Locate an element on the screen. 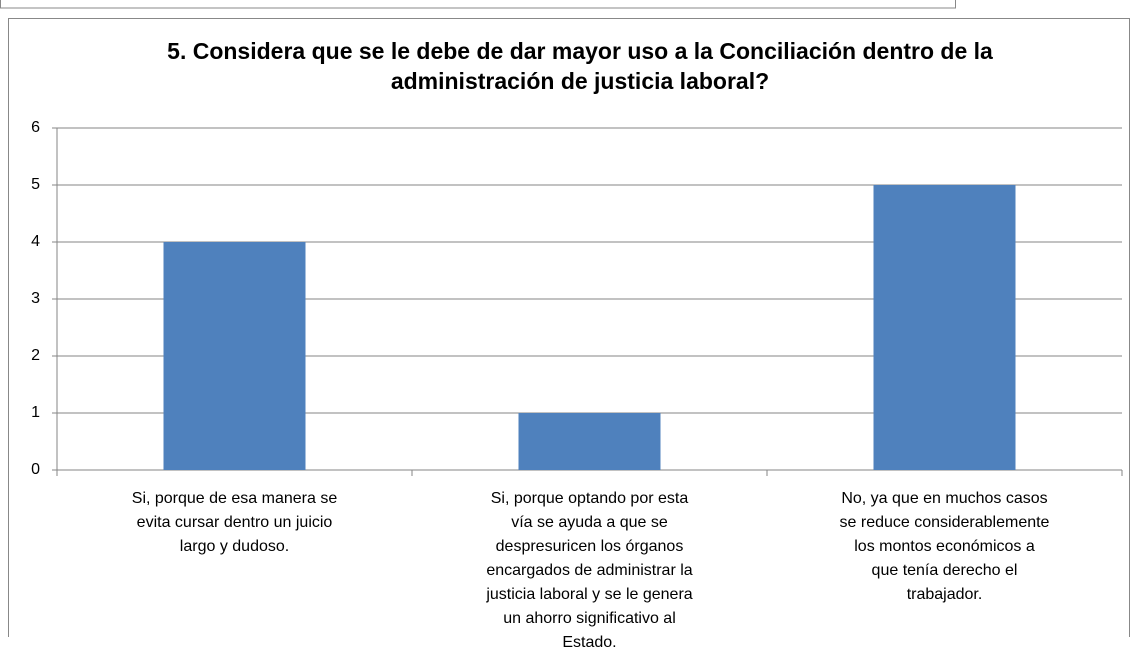  y-tick-label: 2 is located at coordinates (35, 355).